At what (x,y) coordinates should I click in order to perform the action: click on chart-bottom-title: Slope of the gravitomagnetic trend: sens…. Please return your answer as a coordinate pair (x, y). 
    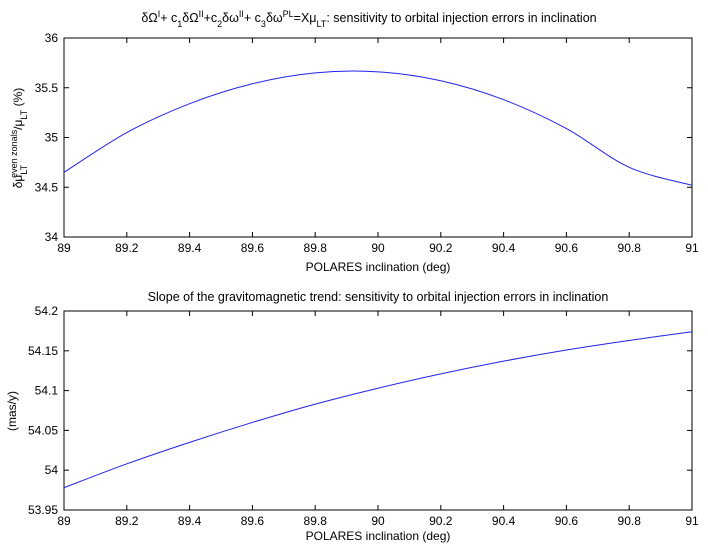
    Looking at the image, I should click on (378, 297).